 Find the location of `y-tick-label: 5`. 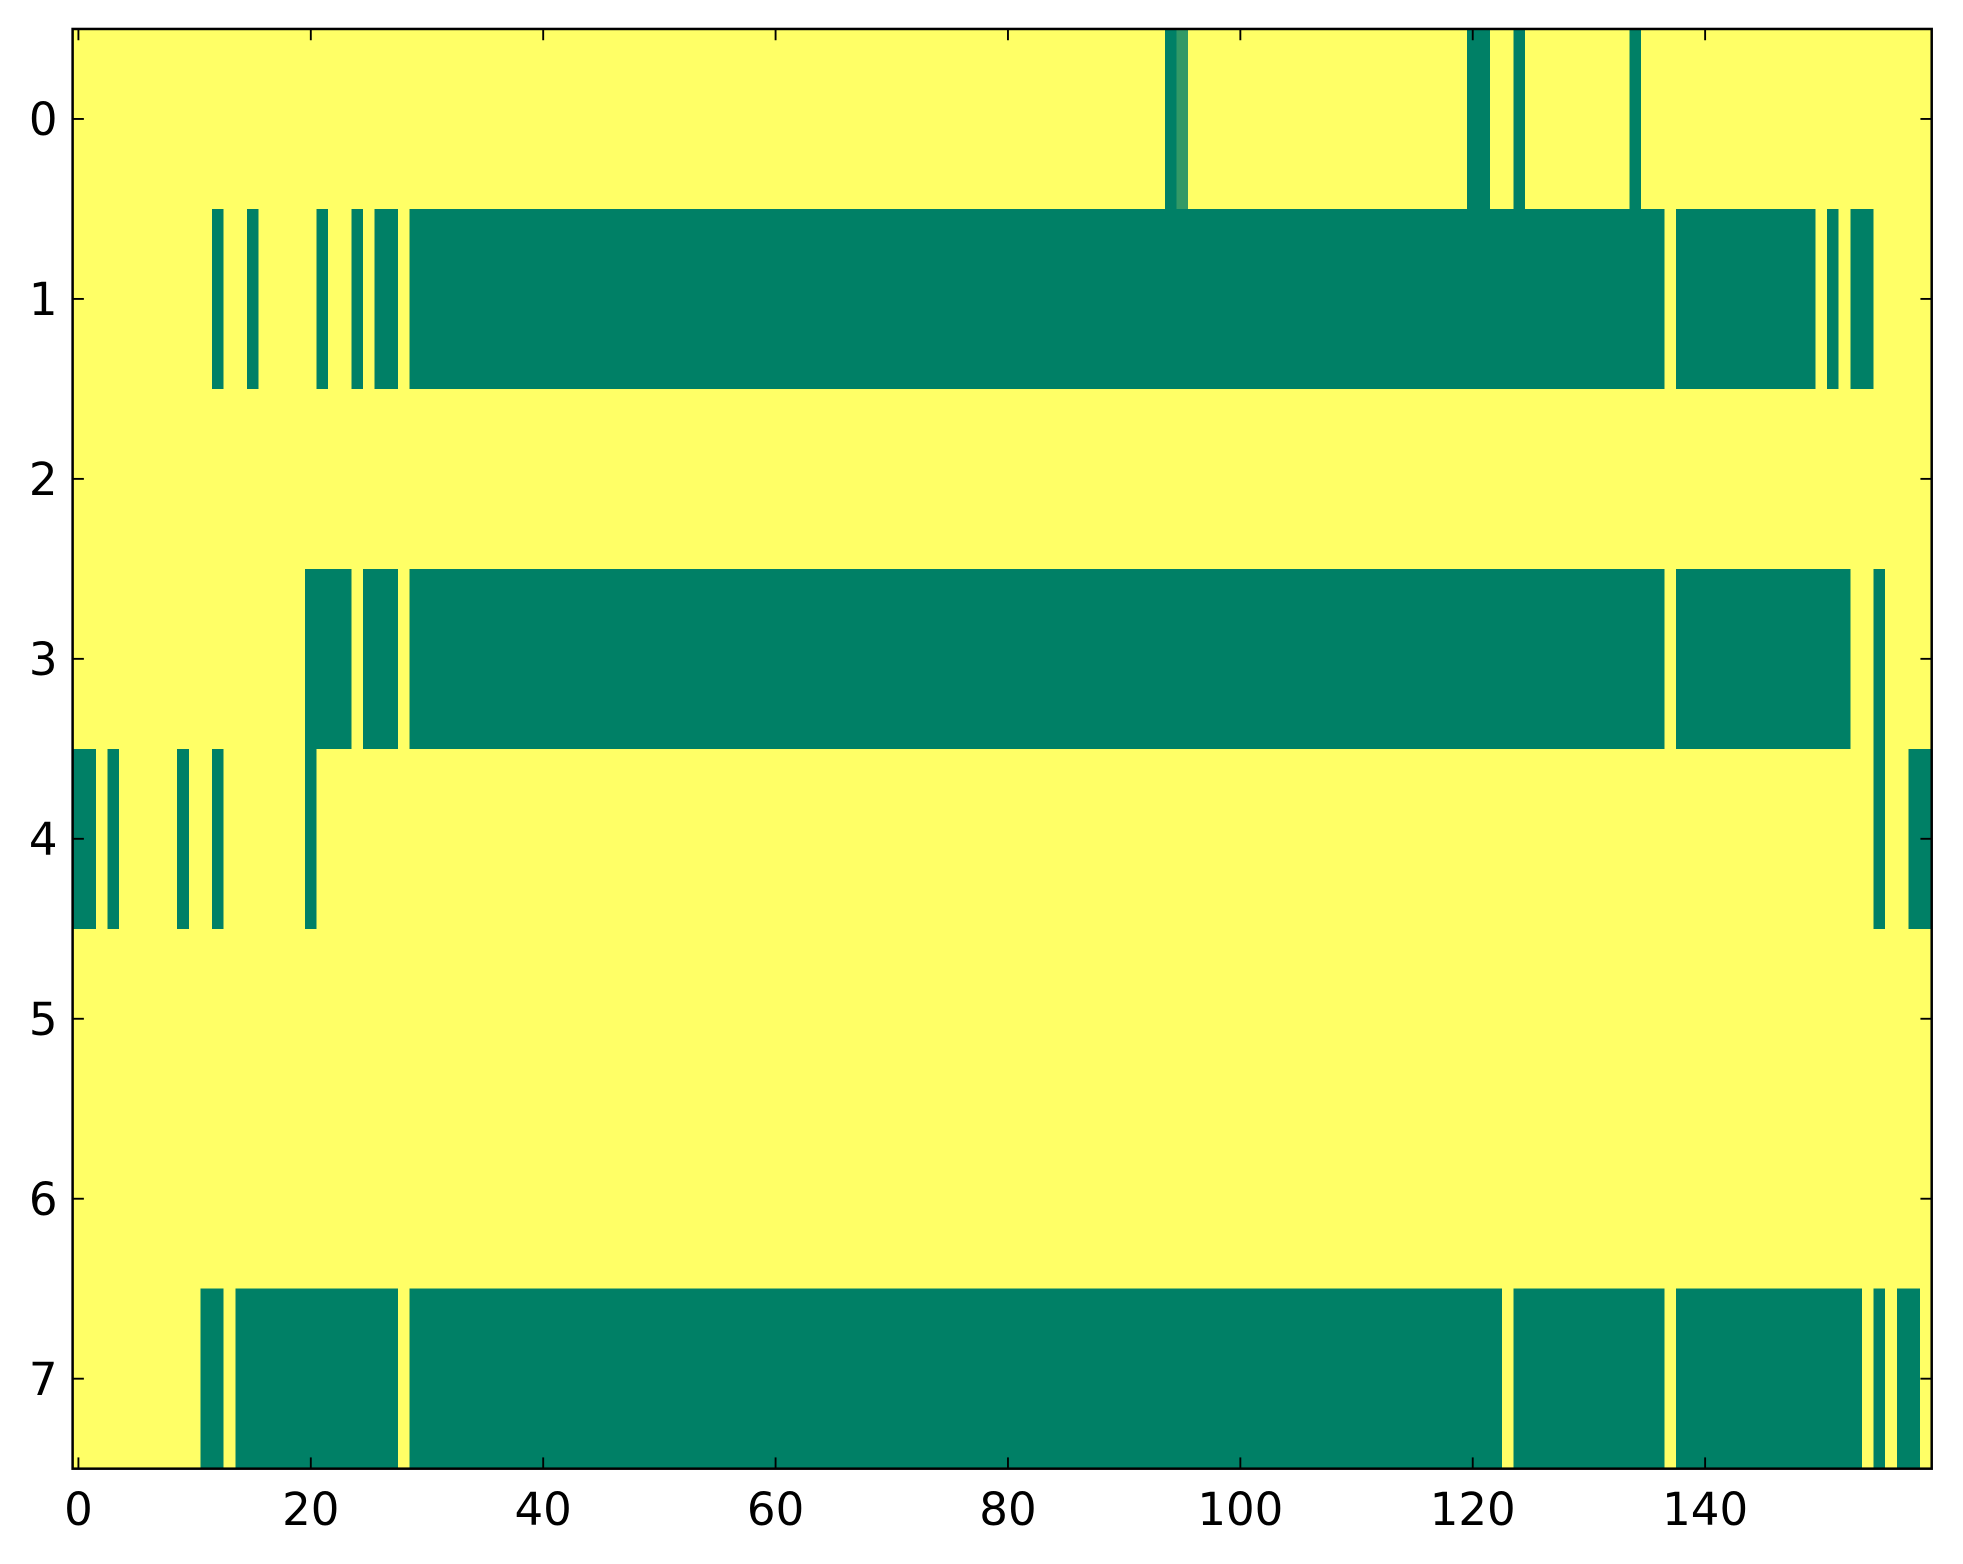

y-tick-label: 5 is located at coordinates (43, 1019).